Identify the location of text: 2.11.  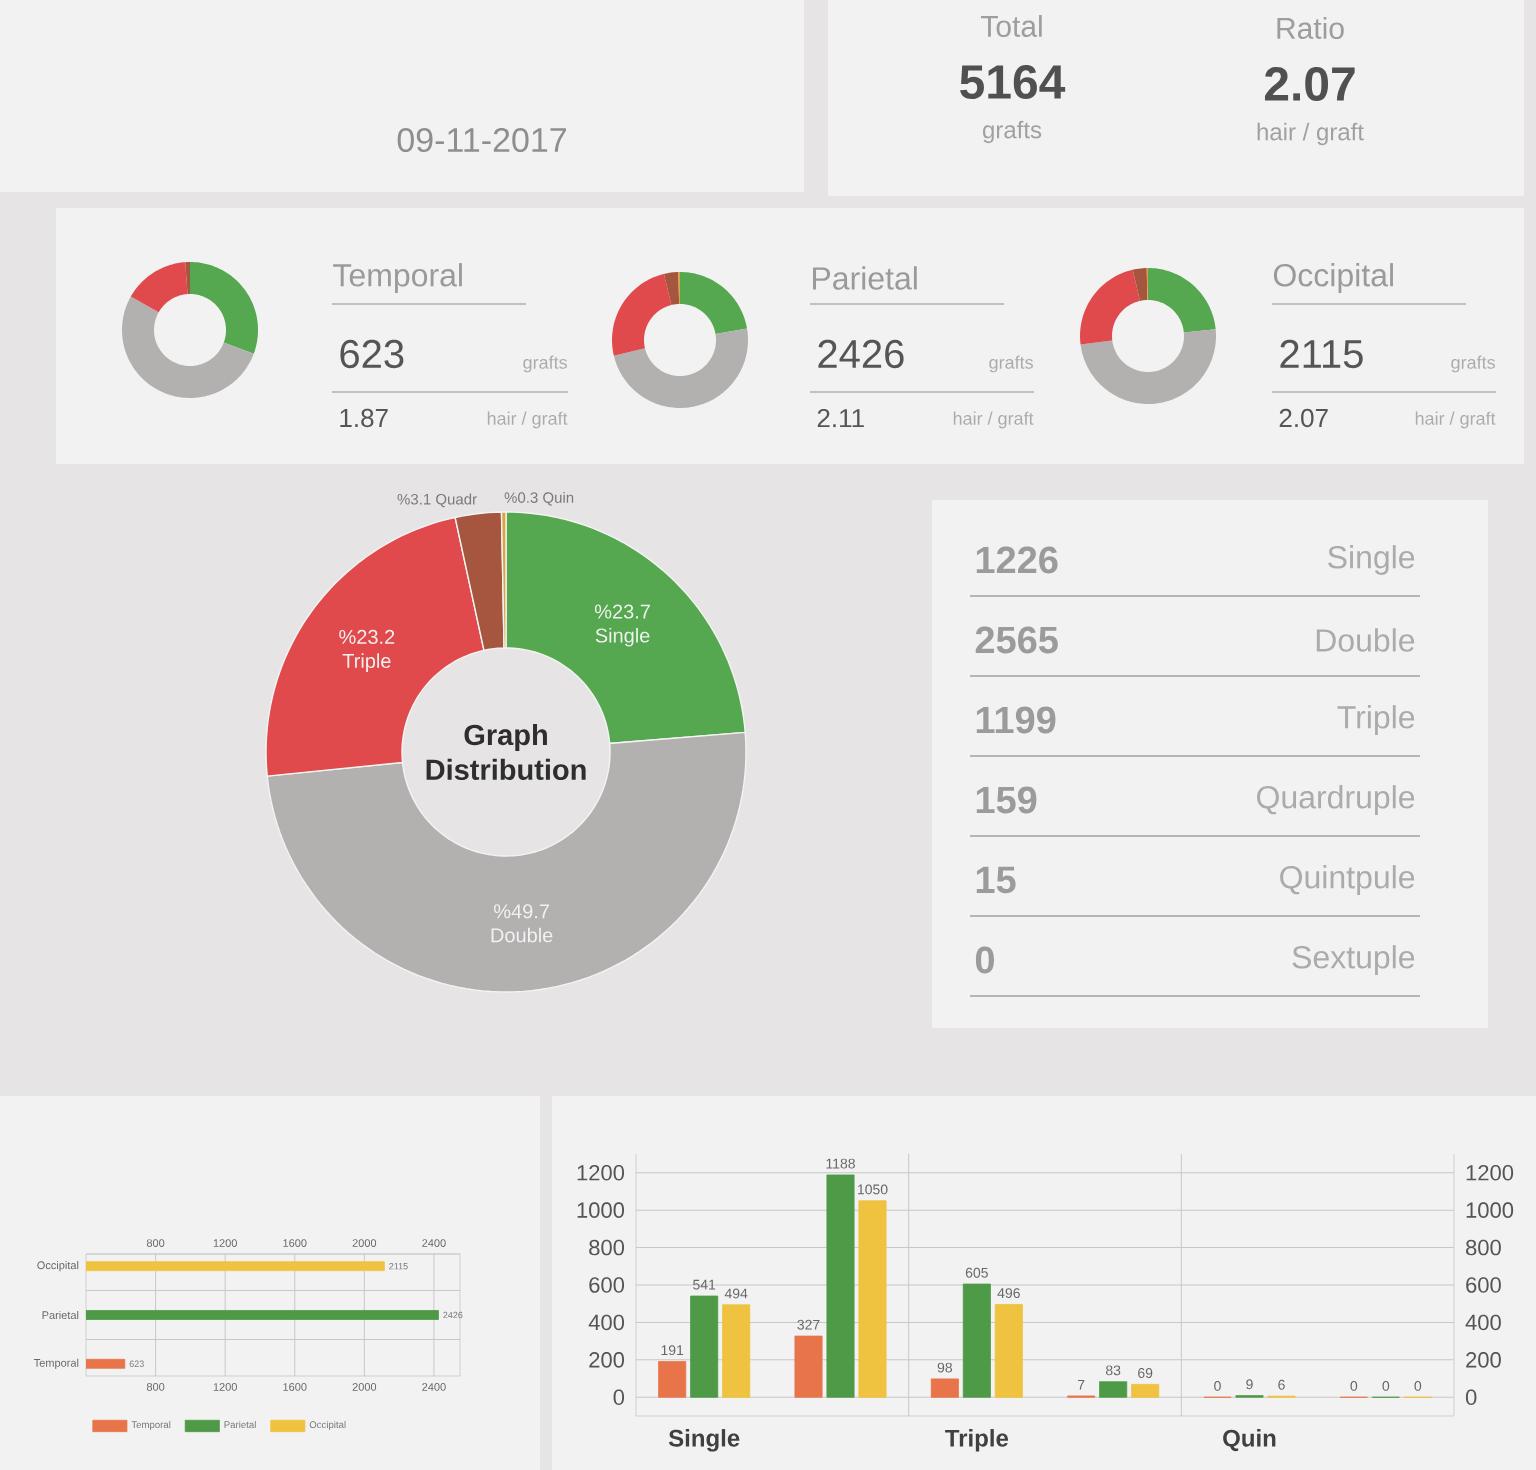
(840, 418).